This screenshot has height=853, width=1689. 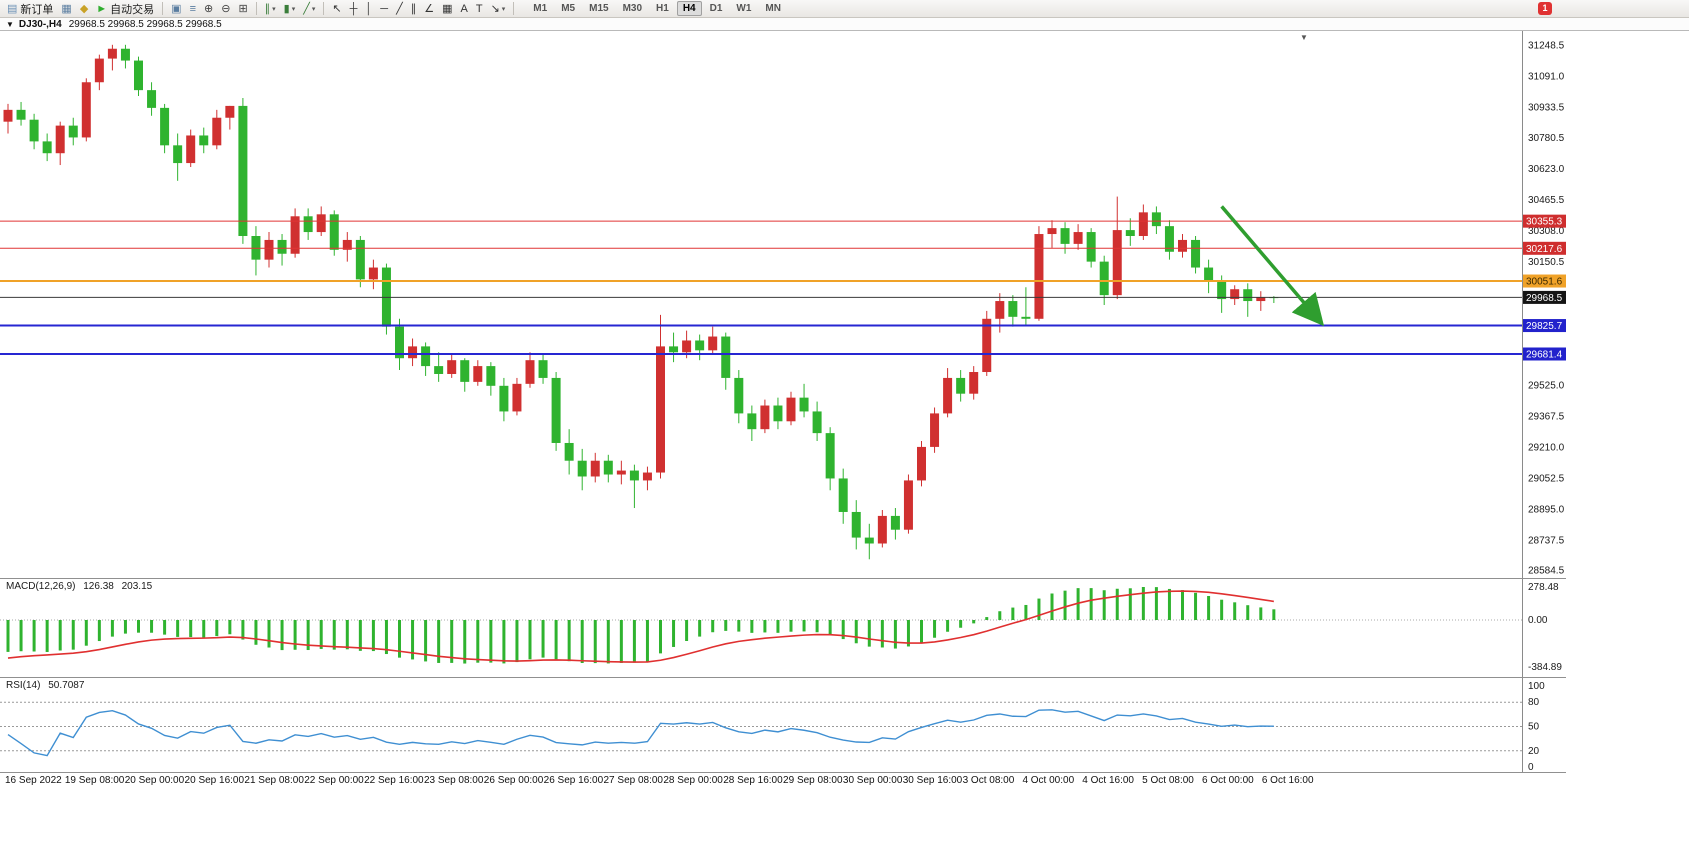 What do you see at coordinates (81, 586) in the screenshot?
I see `macd-header: MACD(12,26,9) 126.38 203.15` at bounding box center [81, 586].